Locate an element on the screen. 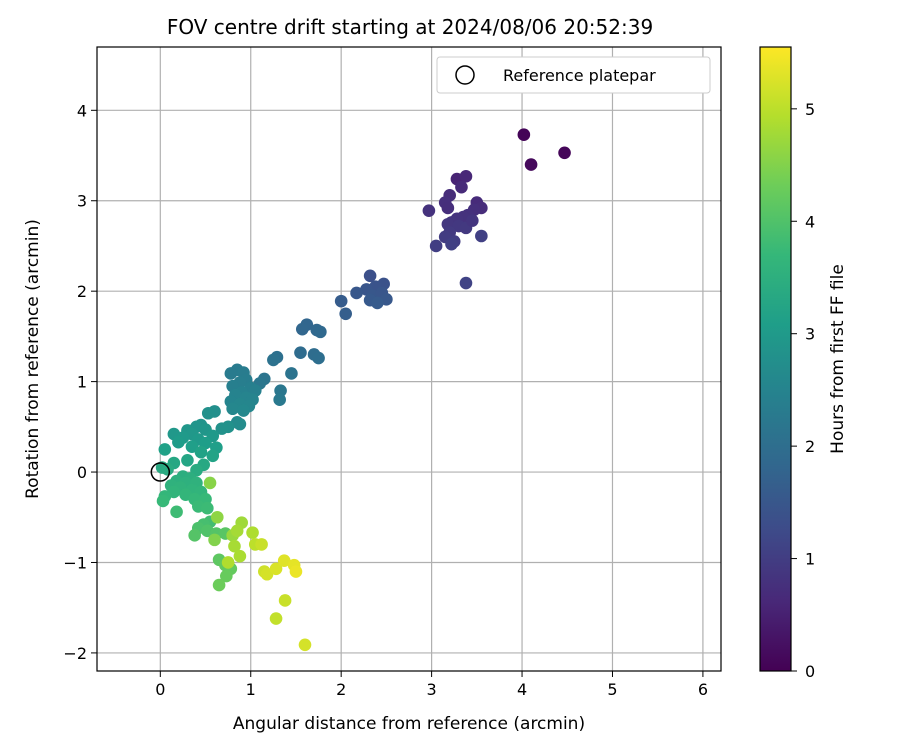  y-tick-label: 0 is located at coordinates (82, 472).